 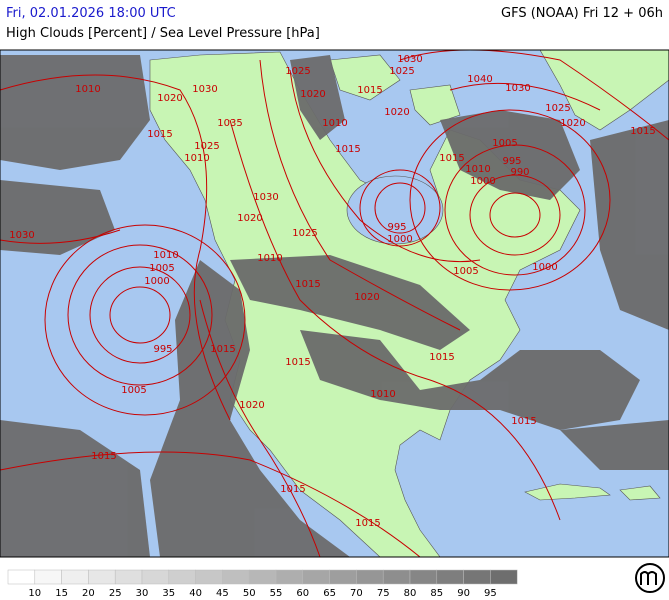 I want to click on isobar-label: 1035, so click(x=229, y=123).